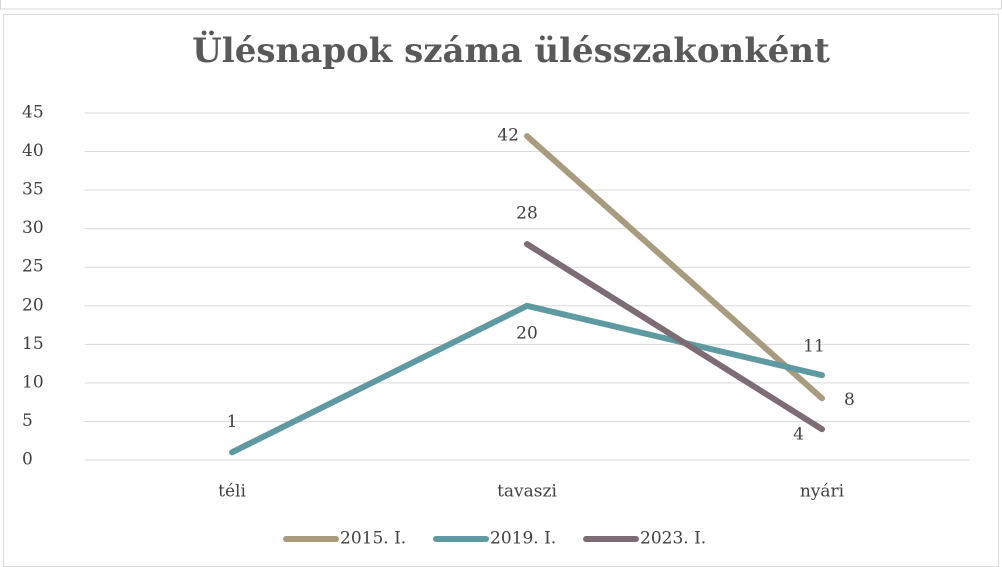 The width and height of the screenshot is (1002, 567). Describe the element at coordinates (33, 305) in the screenshot. I see `y-tick-label: 20` at that location.